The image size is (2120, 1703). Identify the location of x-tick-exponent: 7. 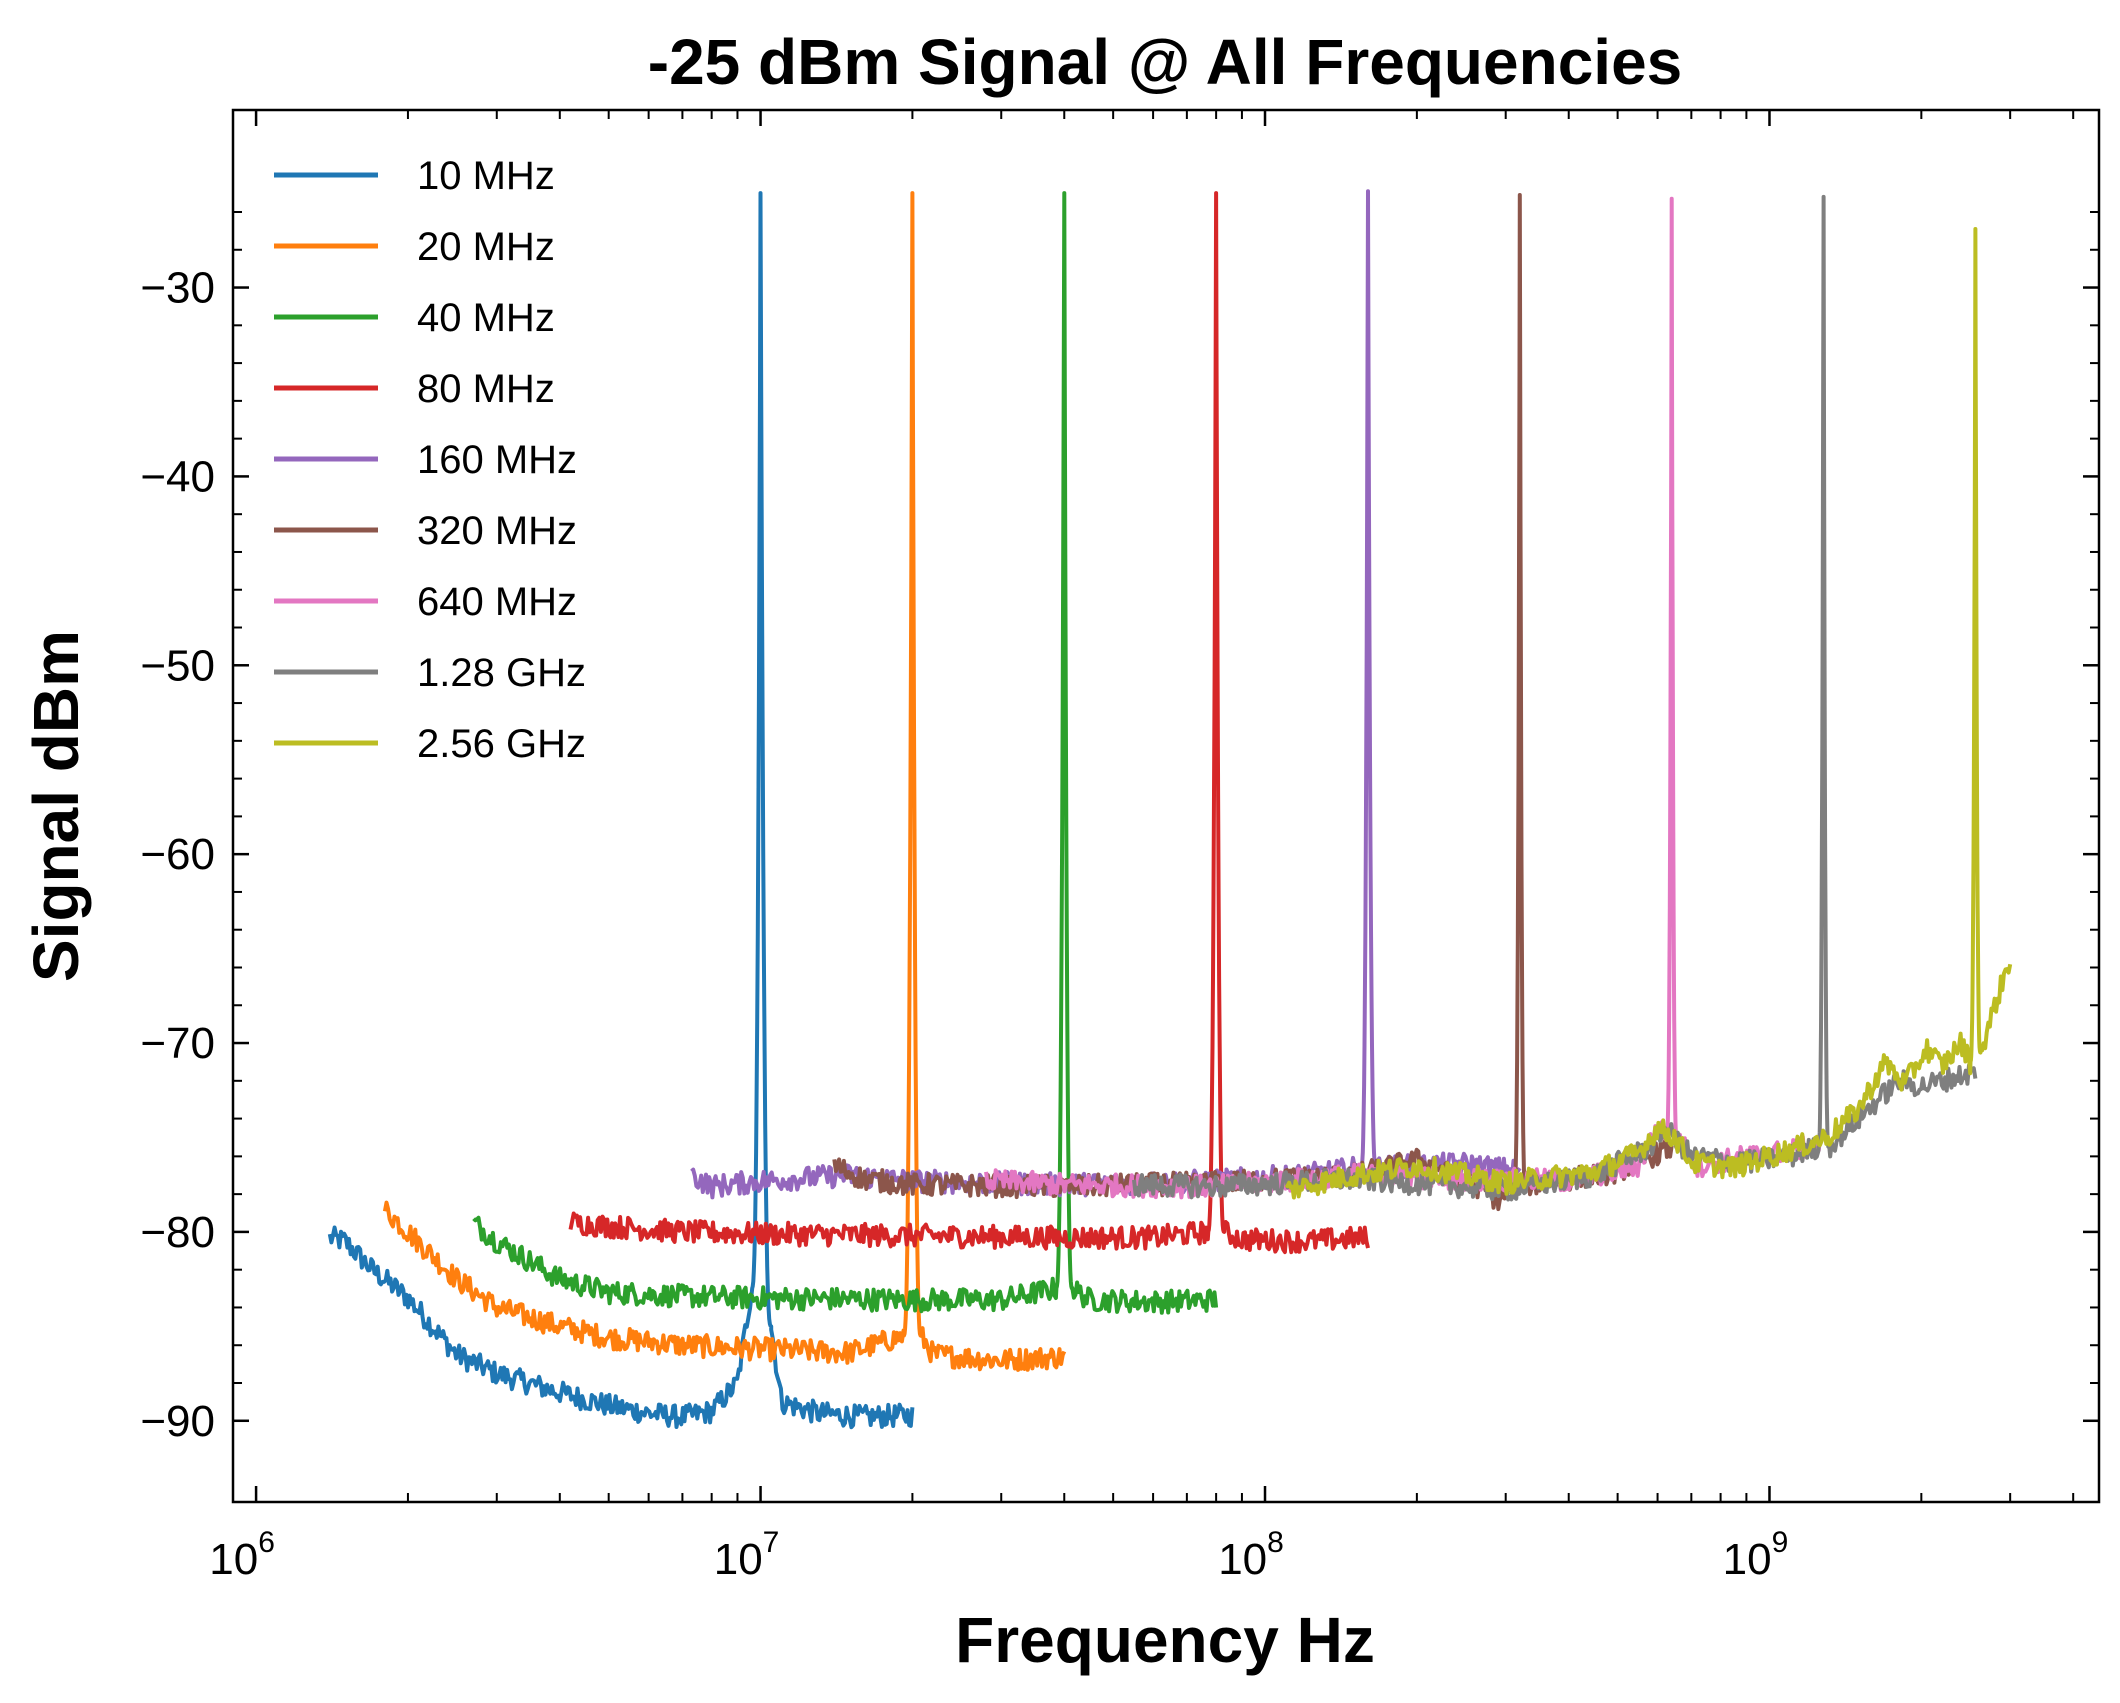
(771, 1542).